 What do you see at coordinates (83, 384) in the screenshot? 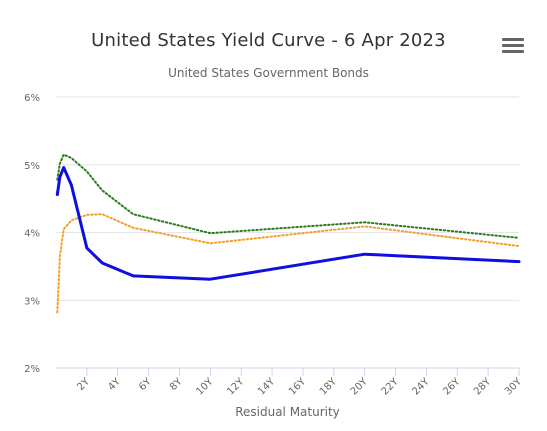
I see `x-tick-label: 2Y` at bounding box center [83, 384].